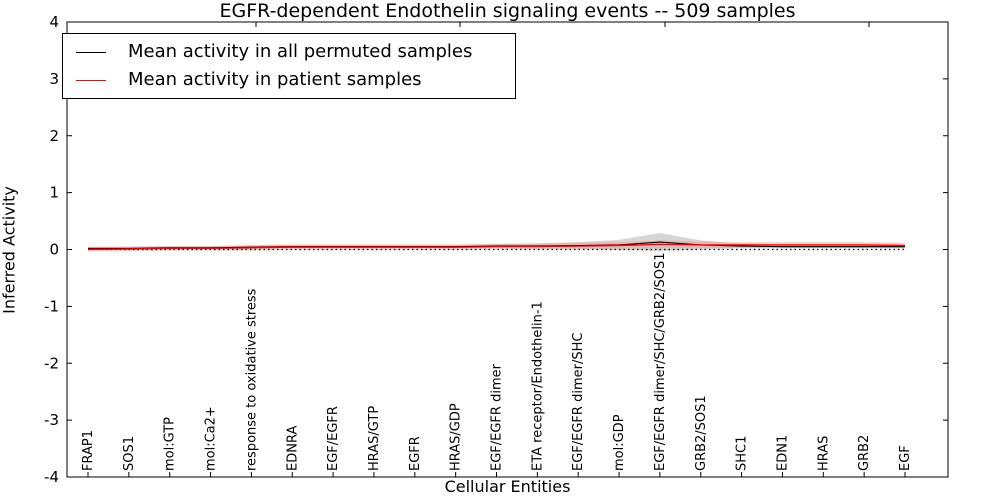  I want to click on x-tick-label: EDN1, so click(782, 453).